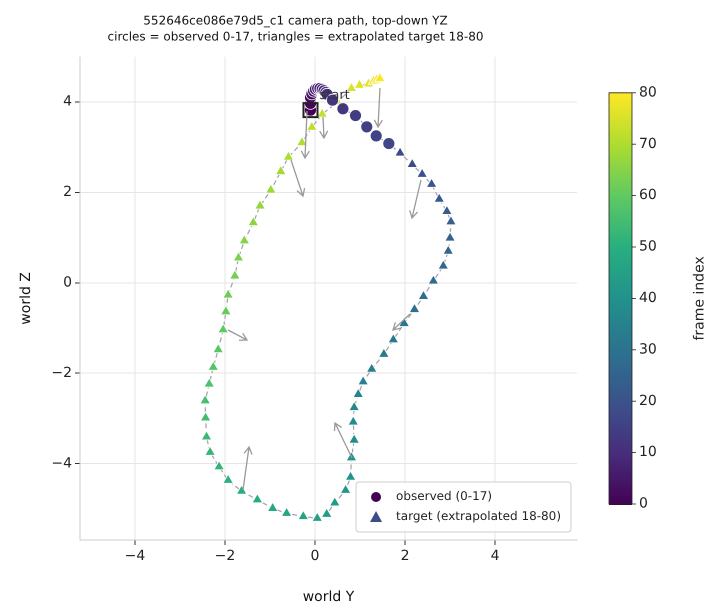  What do you see at coordinates (648, 452) in the screenshot?
I see `color-bar-label: 10` at bounding box center [648, 452].